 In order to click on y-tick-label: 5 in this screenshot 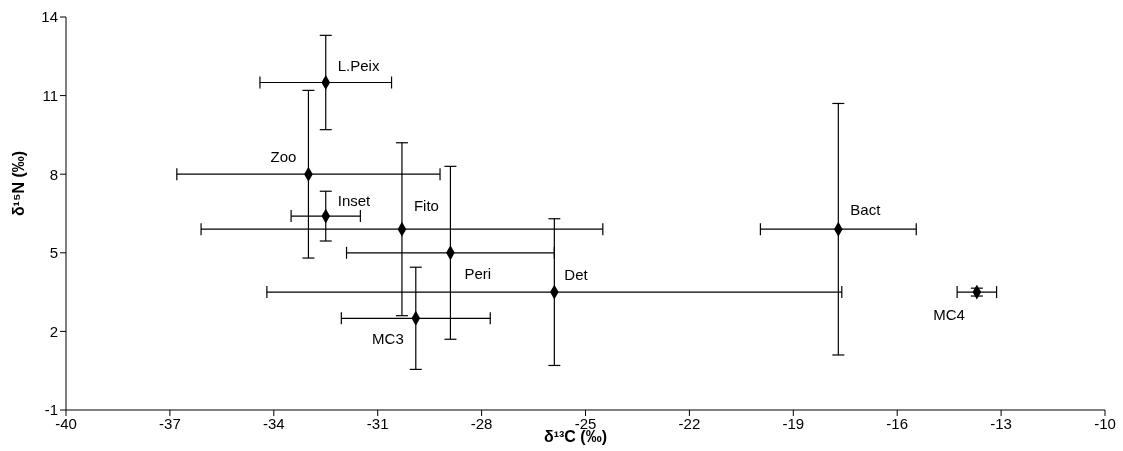, I will do `click(53, 253)`.